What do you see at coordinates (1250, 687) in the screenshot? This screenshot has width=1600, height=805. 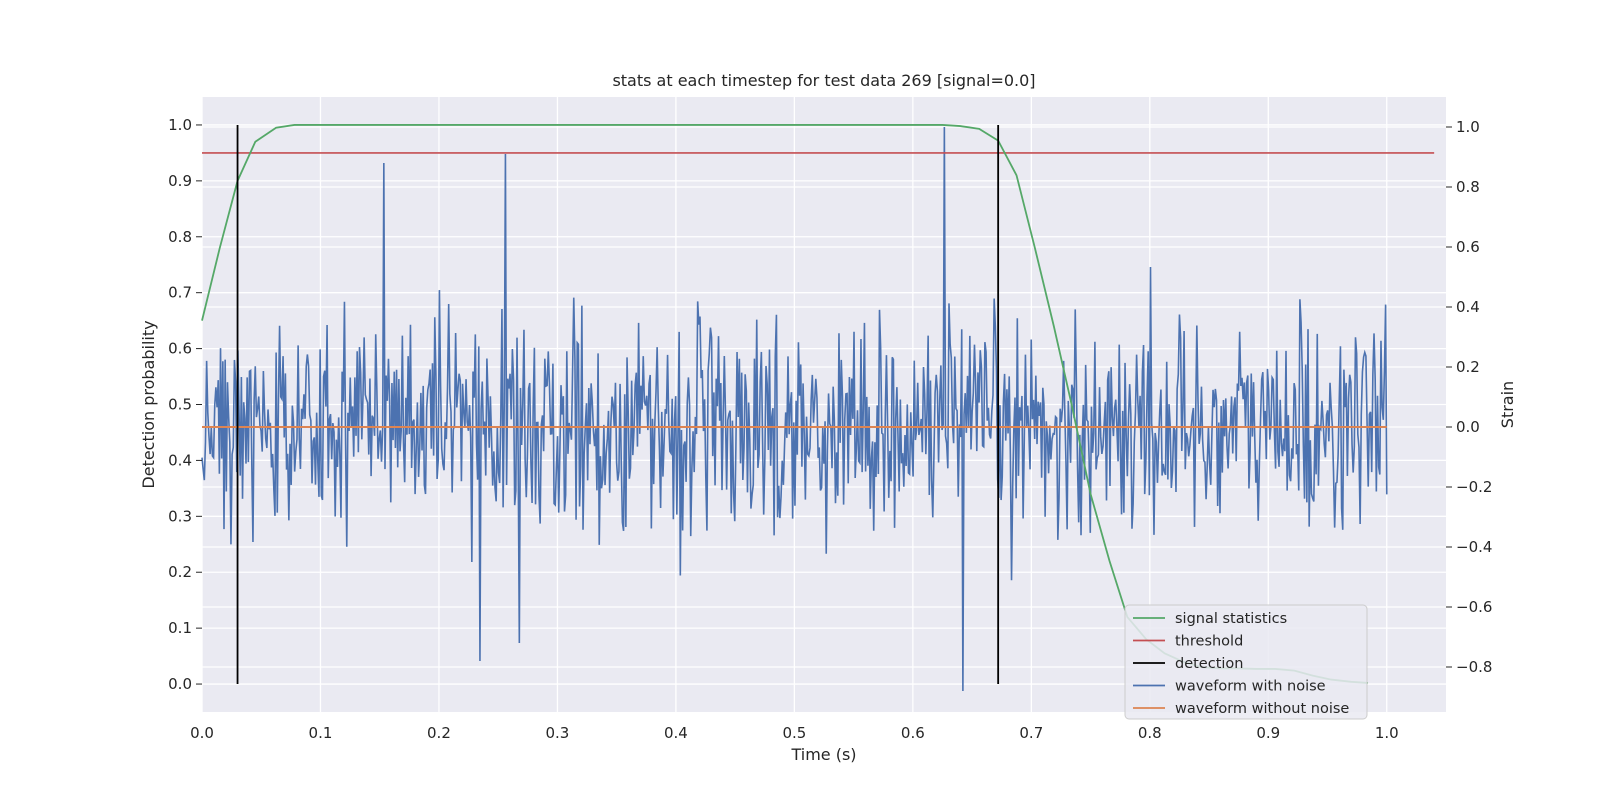 I see `legend-label: waveform with noise` at bounding box center [1250, 687].